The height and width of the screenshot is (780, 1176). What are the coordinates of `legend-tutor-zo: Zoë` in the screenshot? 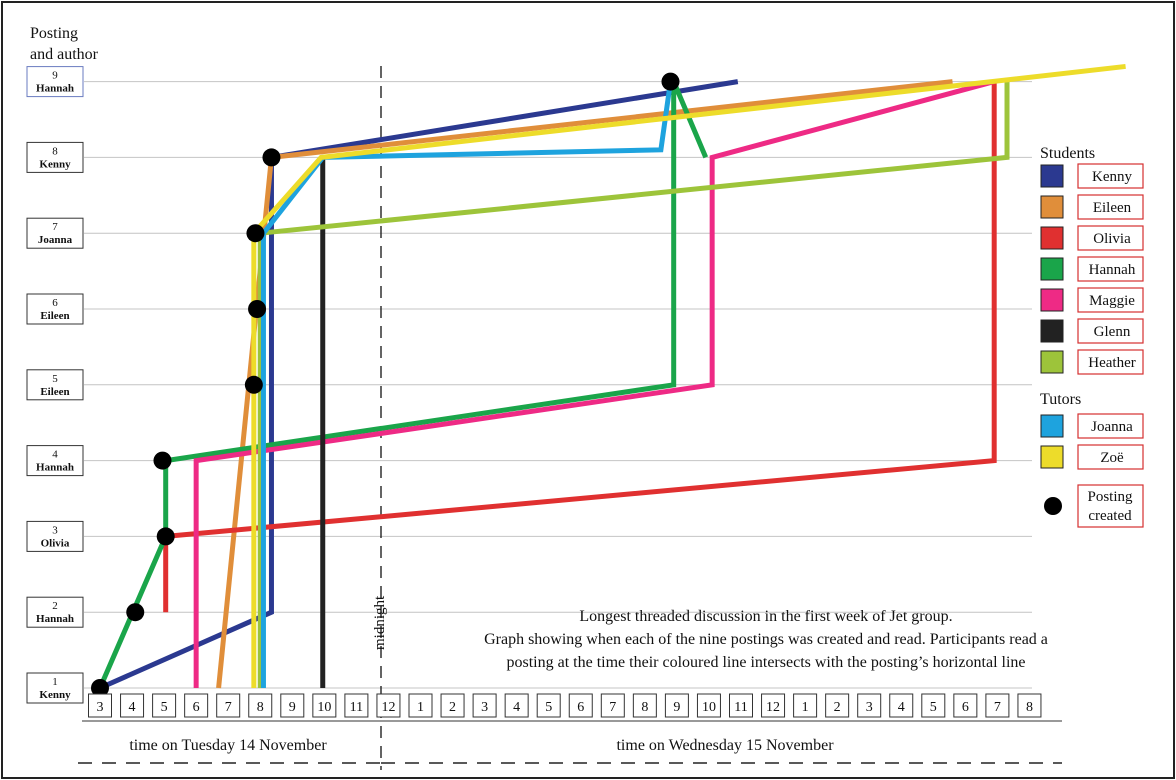 It's located at (1092, 457).